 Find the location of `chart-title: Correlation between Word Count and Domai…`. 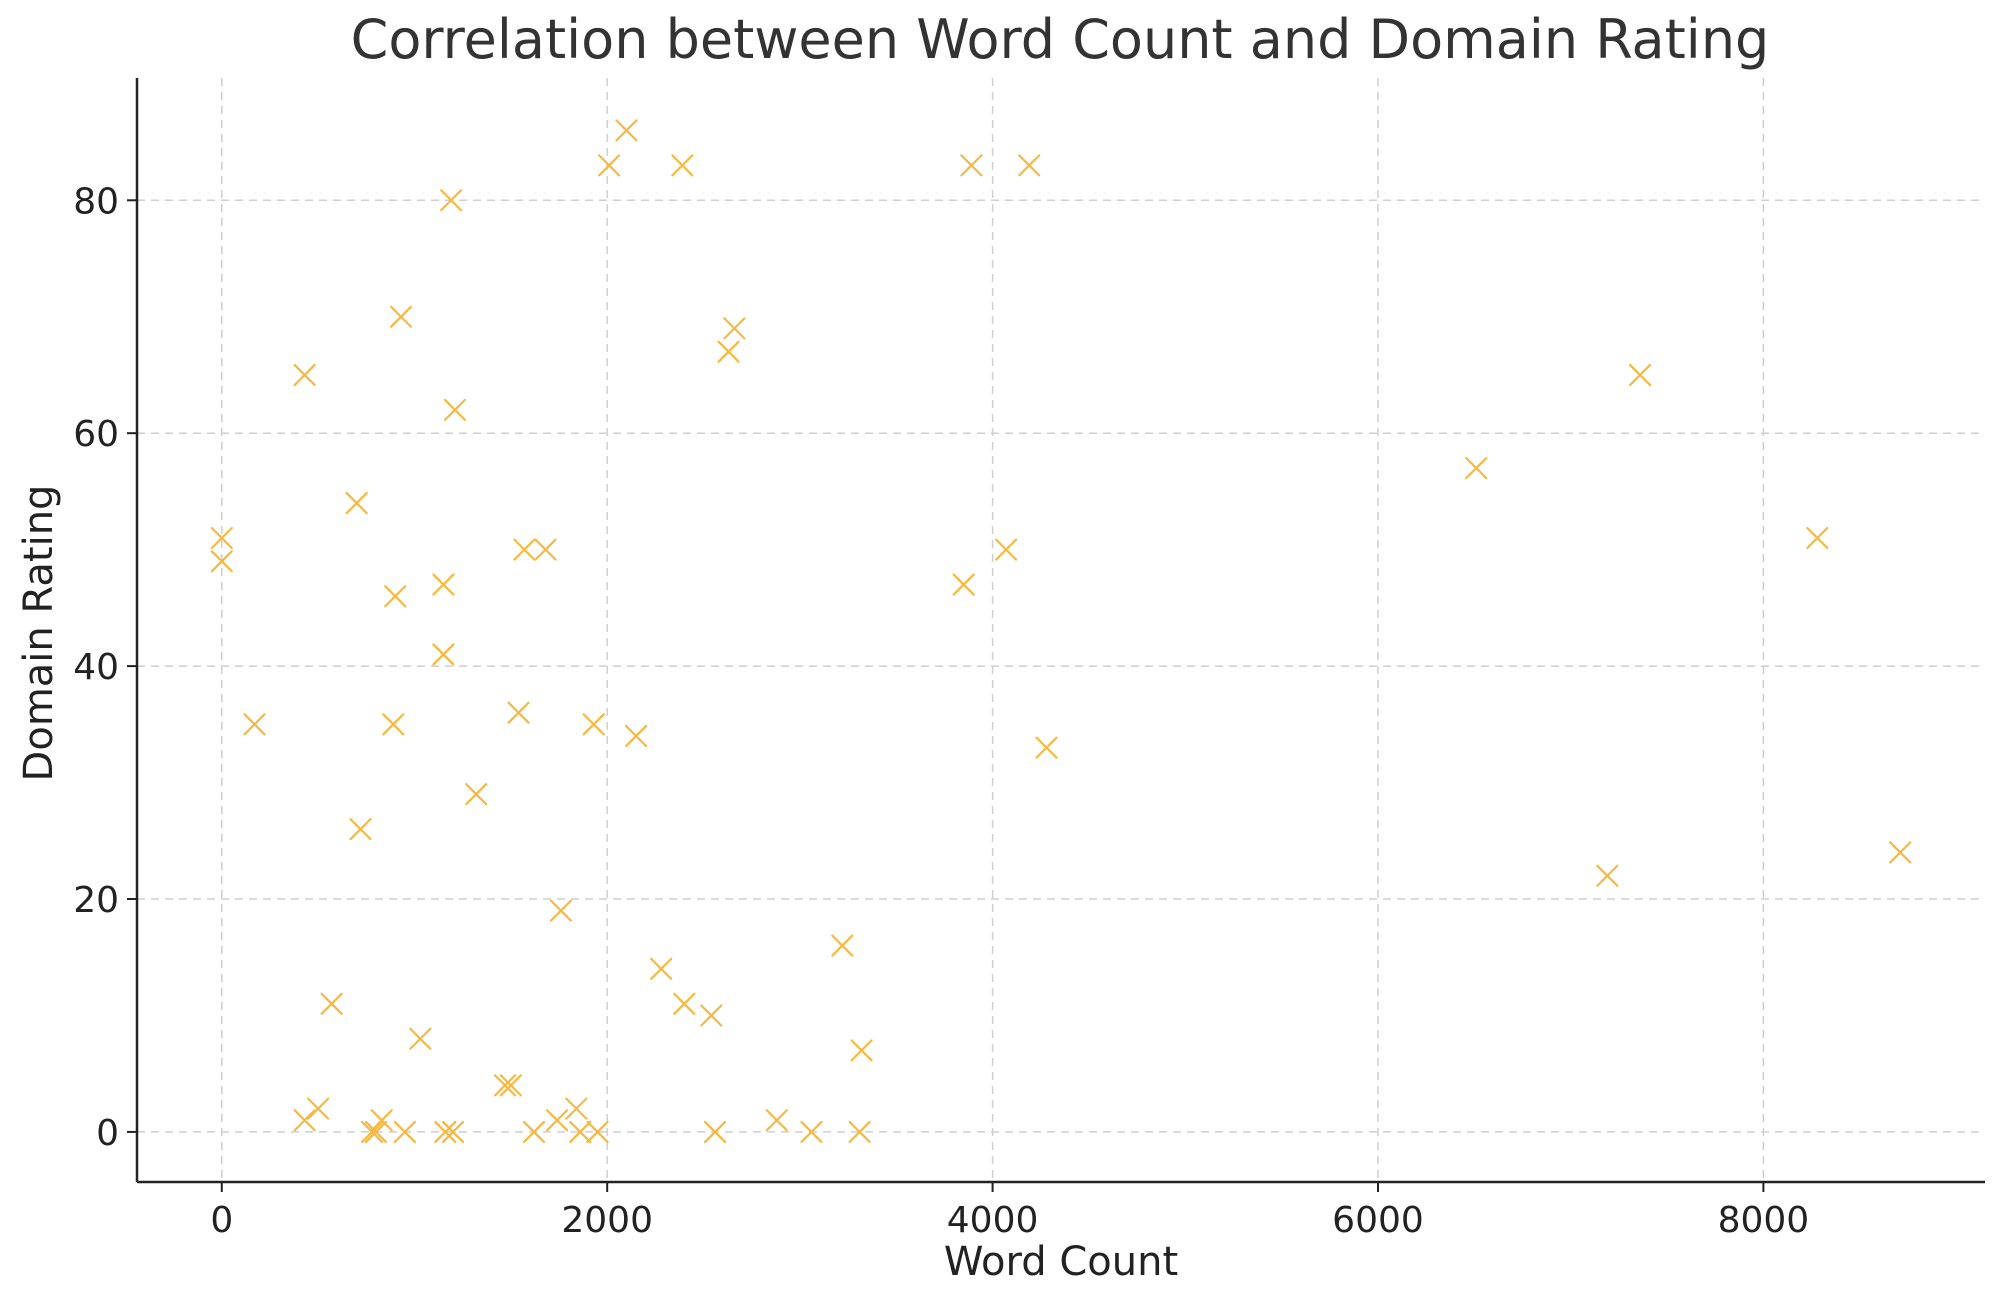

chart-title: Correlation between Word Count and Domai… is located at coordinates (1060, 39).